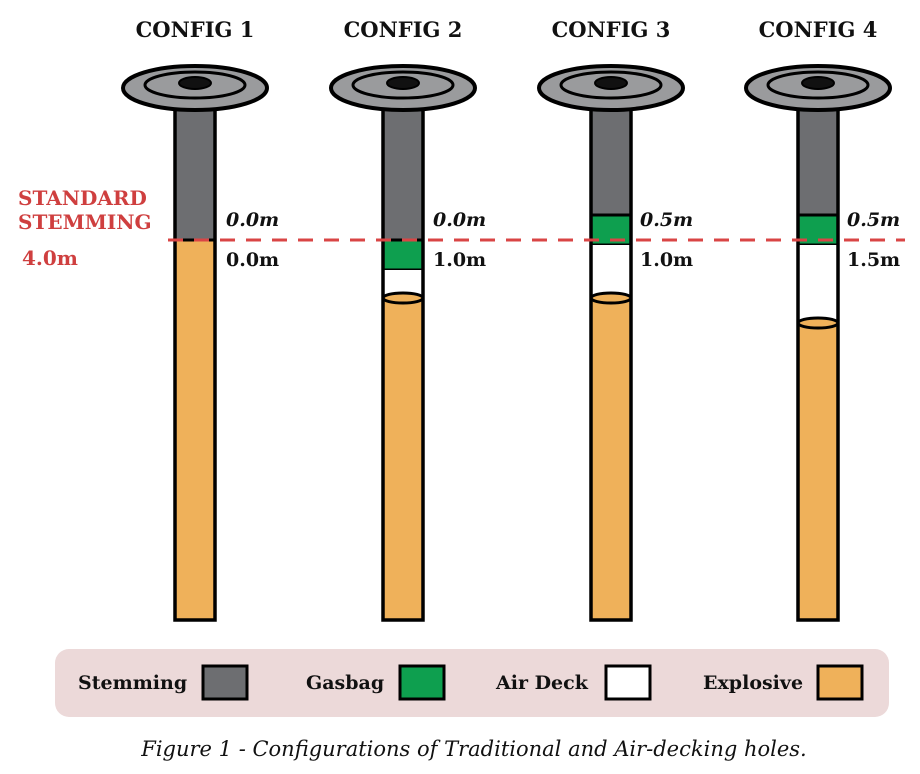 Image resolution: width=920 pixels, height=774 pixels. I want to click on legend-swatch-explosive, so click(840, 682).